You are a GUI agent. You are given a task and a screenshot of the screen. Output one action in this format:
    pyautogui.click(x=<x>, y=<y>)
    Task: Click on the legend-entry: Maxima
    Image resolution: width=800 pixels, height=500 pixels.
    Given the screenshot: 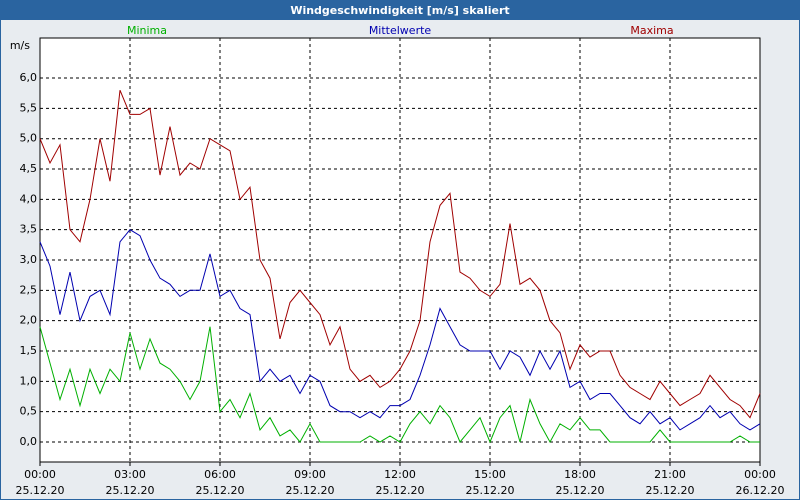 What is the action you would take?
    pyautogui.click(x=651, y=30)
    